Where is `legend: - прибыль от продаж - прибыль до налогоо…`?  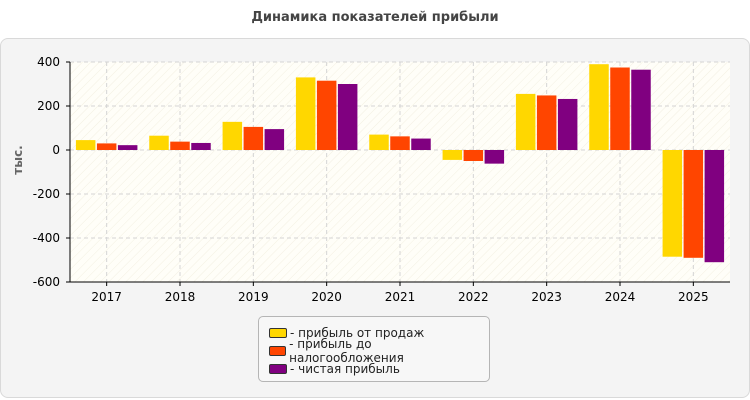
legend: - прибыль от продаж - прибыль до налогоо… is located at coordinates (374, 349).